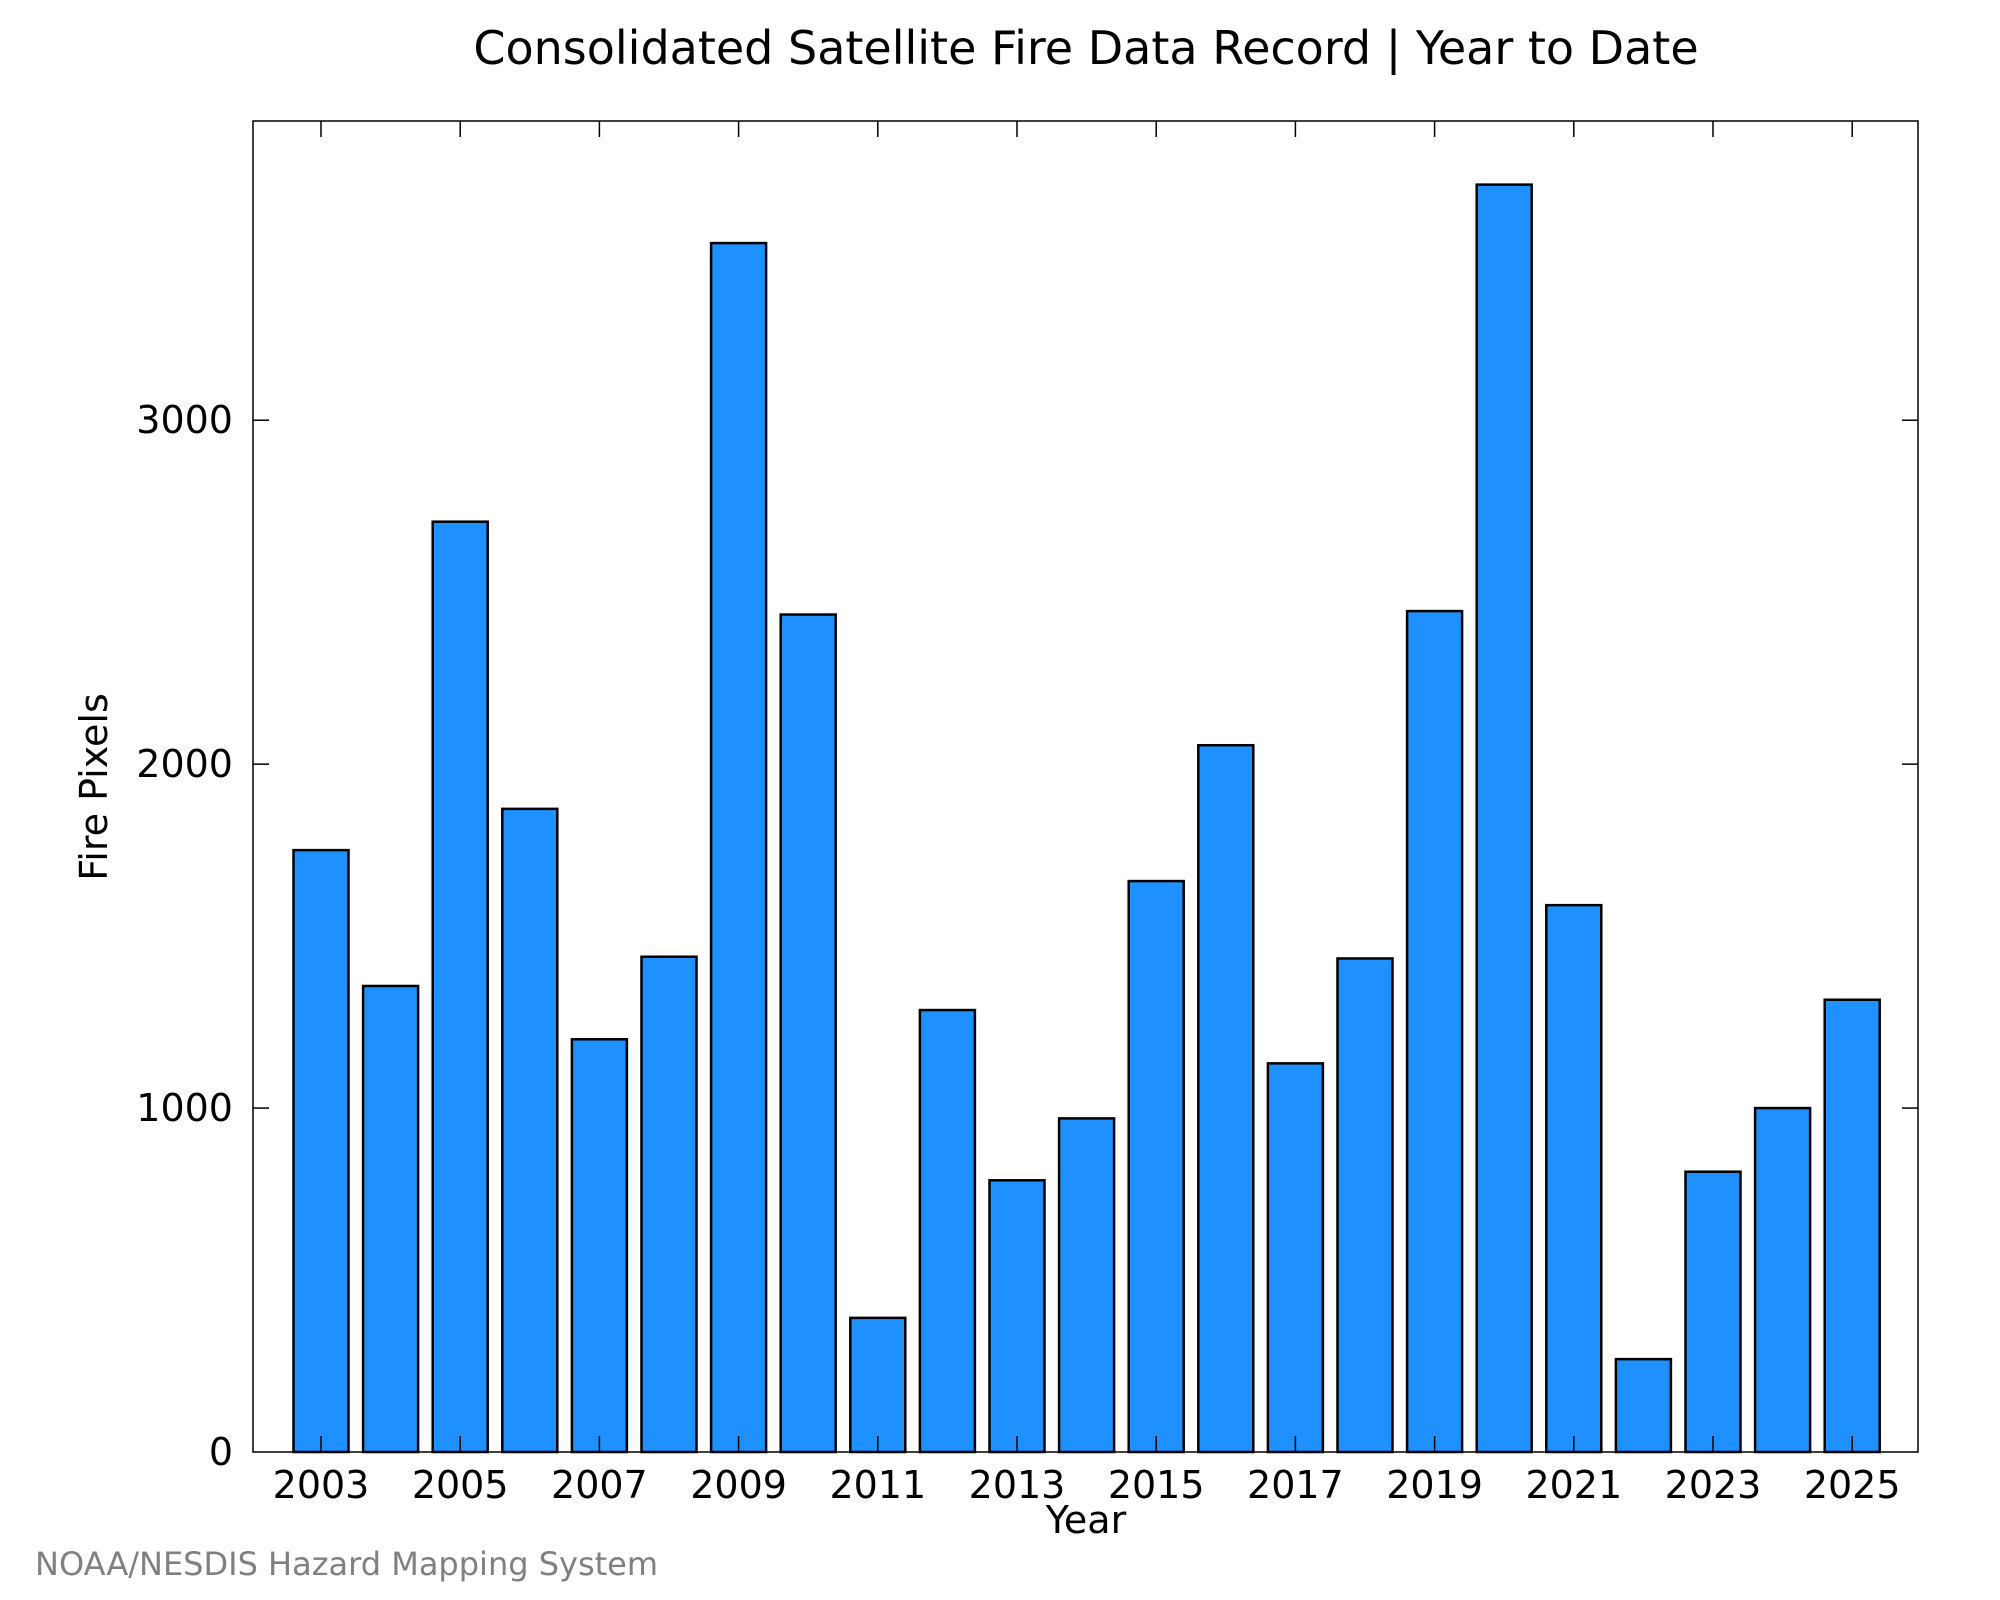  Describe the element at coordinates (1504, 818) in the screenshot. I see `bar-2020` at that location.